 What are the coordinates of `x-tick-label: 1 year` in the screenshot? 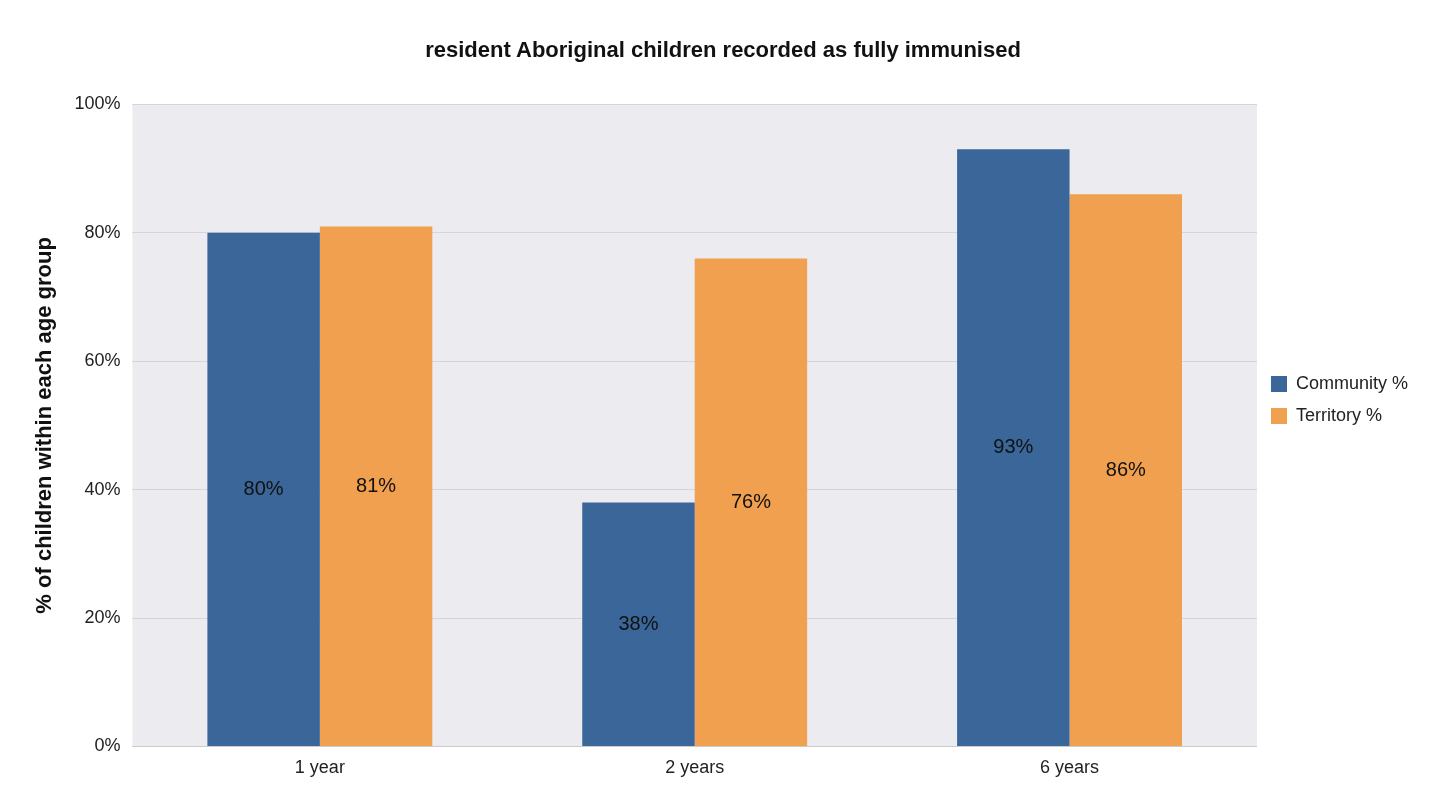 It's located at (319, 767).